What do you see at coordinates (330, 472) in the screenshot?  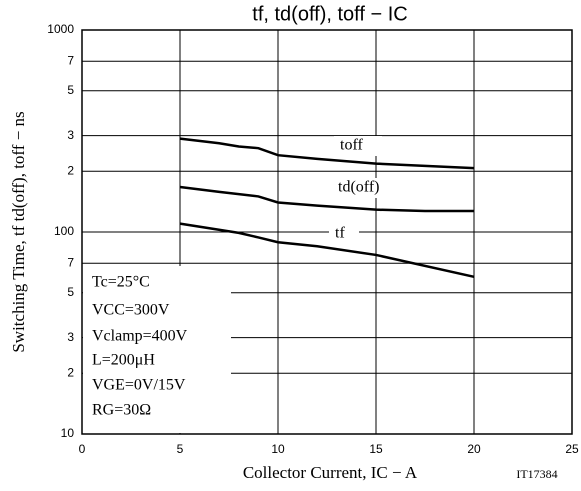 I see `x-axis-label: Collector Current, IC − A` at bounding box center [330, 472].